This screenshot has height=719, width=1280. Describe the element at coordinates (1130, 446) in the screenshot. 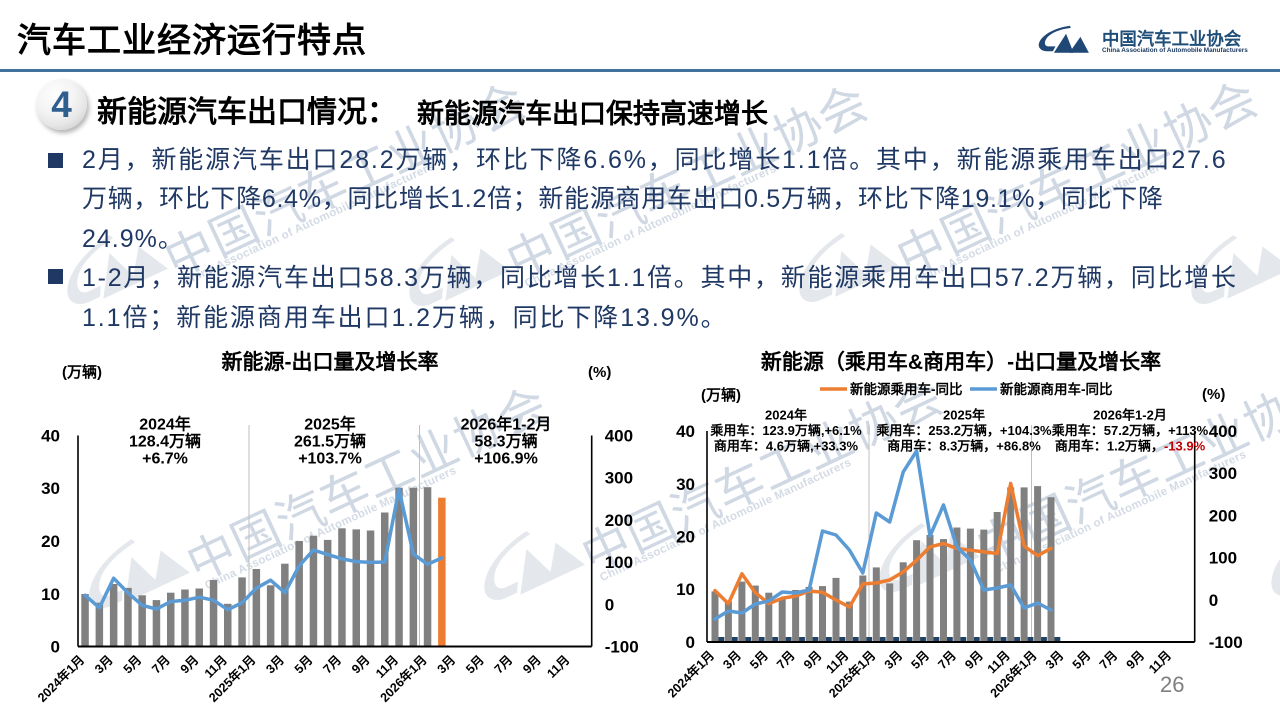

I see `svg-text: 商用车：1.2万辆，-13.9%` at that location.